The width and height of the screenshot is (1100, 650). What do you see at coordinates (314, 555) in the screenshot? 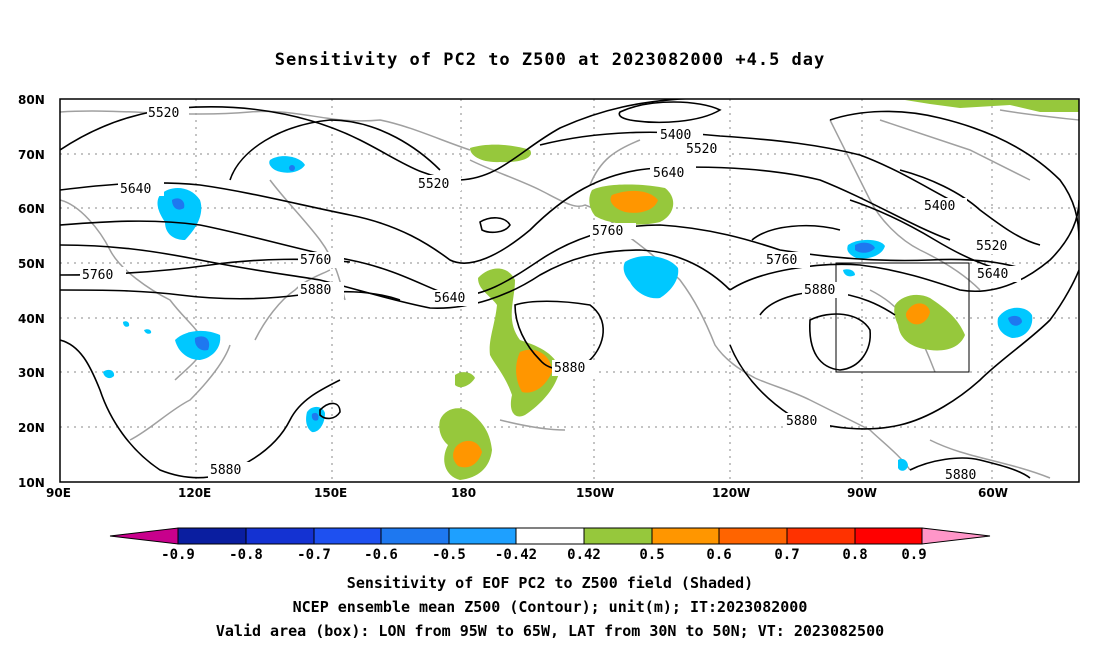
I see `colorbar-label: -0.7` at bounding box center [314, 555].